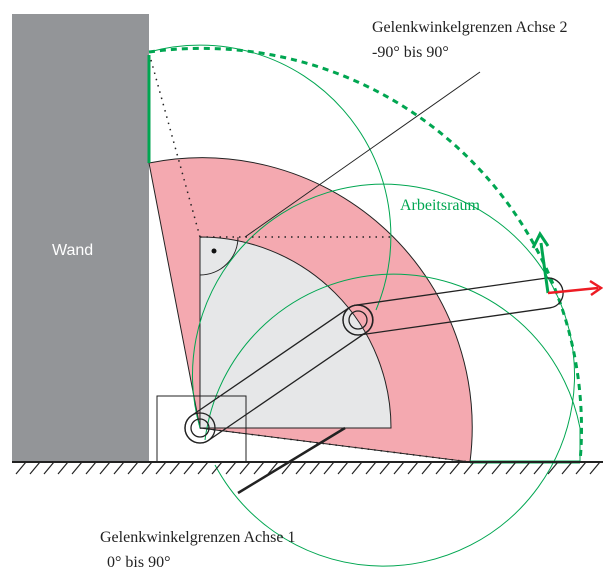  What do you see at coordinates (219, 256) in the screenshot?
I see `angle-mark` at bounding box center [219, 256].